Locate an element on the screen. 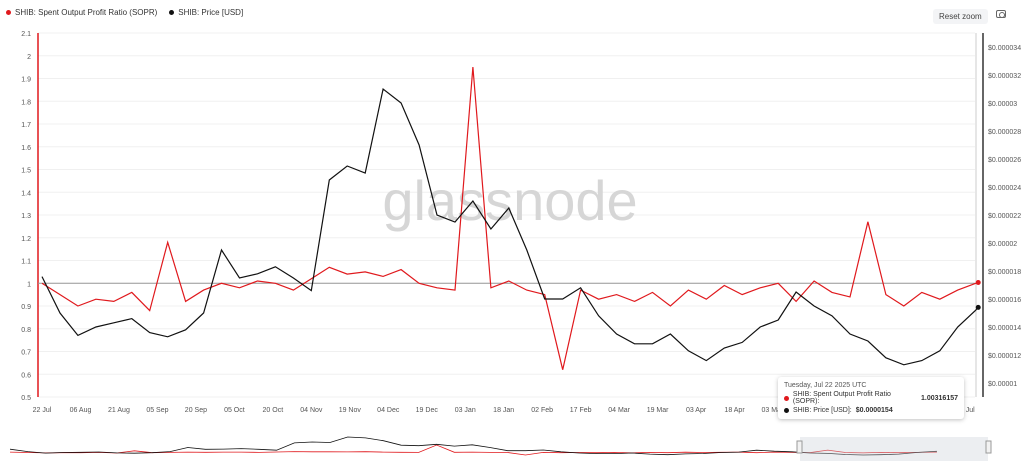  reset-zoom-button: Reset zoom is located at coordinates (960, 16).